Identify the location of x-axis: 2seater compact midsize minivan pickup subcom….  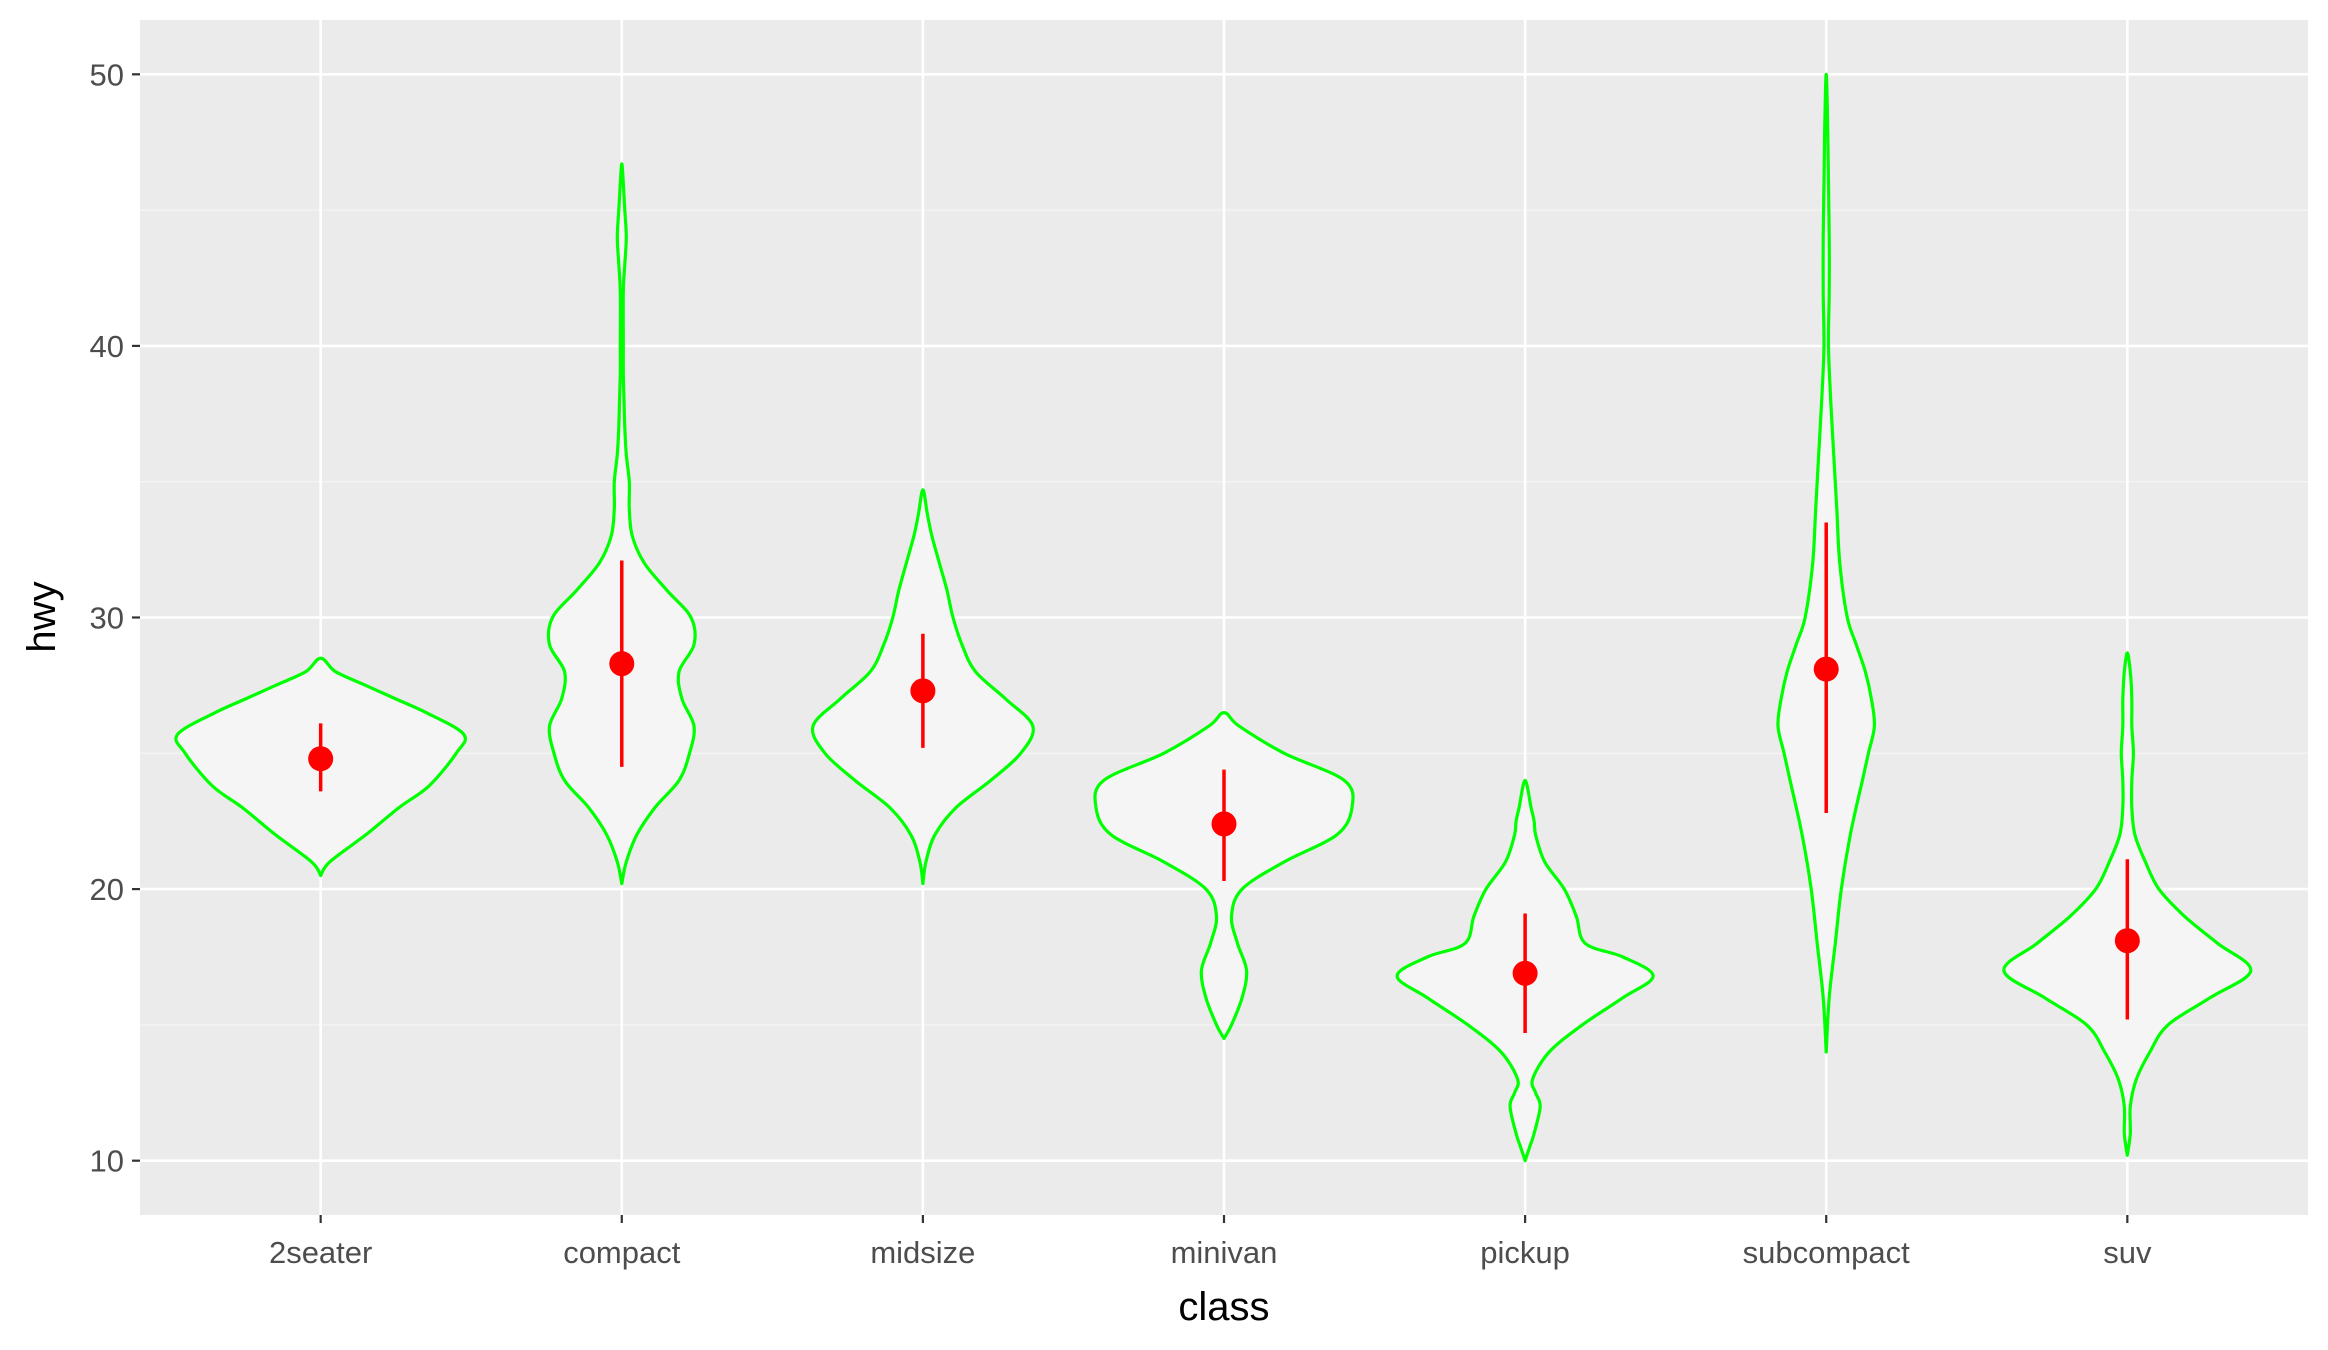
(1210, 1242).